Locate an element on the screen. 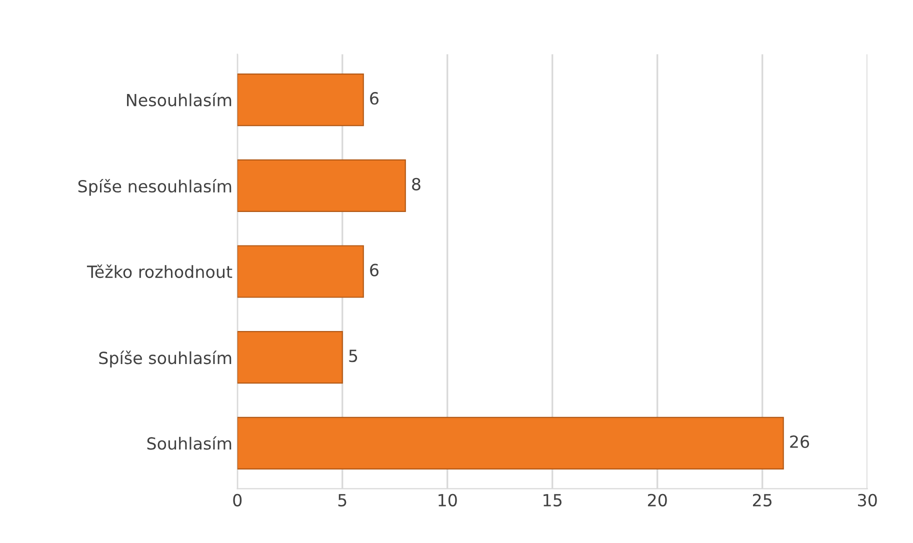 The width and height of the screenshot is (913, 543). x-tick-label: 30 is located at coordinates (867, 500).